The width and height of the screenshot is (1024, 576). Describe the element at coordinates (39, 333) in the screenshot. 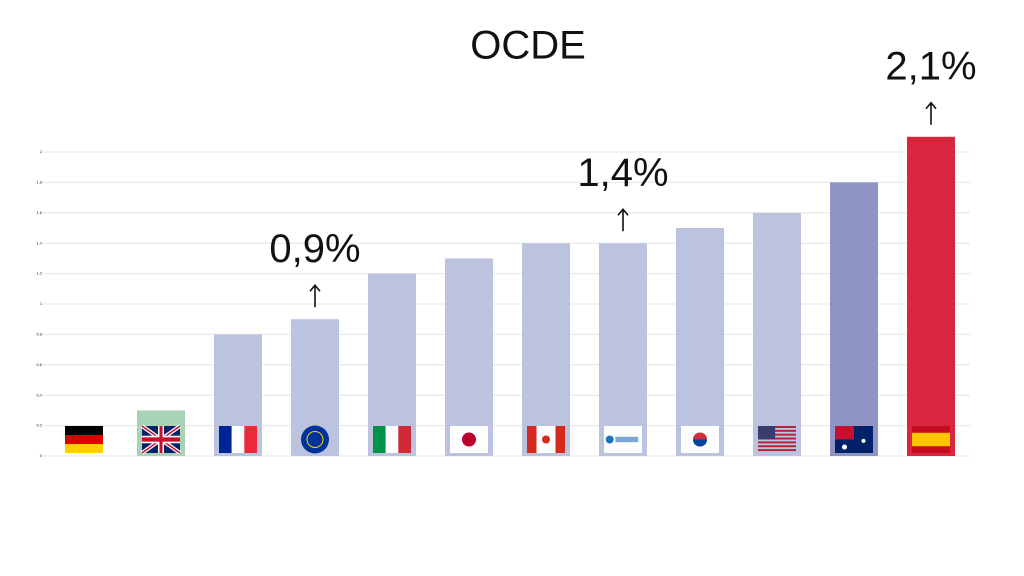

I see `y-tick-label: 0.8` at that location.